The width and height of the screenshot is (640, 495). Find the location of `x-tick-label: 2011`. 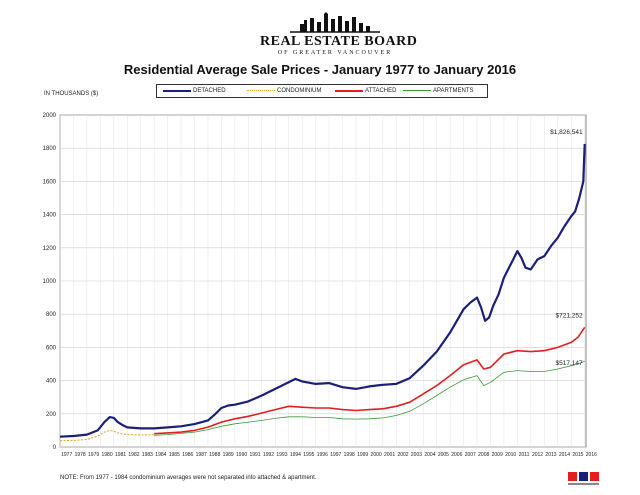

x-tick-label: 2011 is located at coordinates (524, 455).